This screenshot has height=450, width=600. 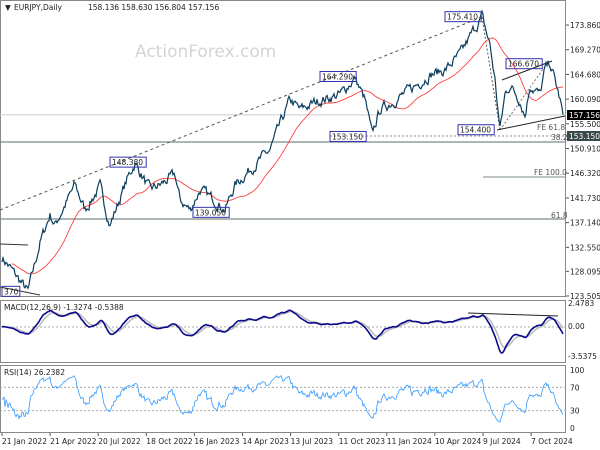 I want to click on date-tick-label: 13 Jul 2023, so click(x=312, y=441).